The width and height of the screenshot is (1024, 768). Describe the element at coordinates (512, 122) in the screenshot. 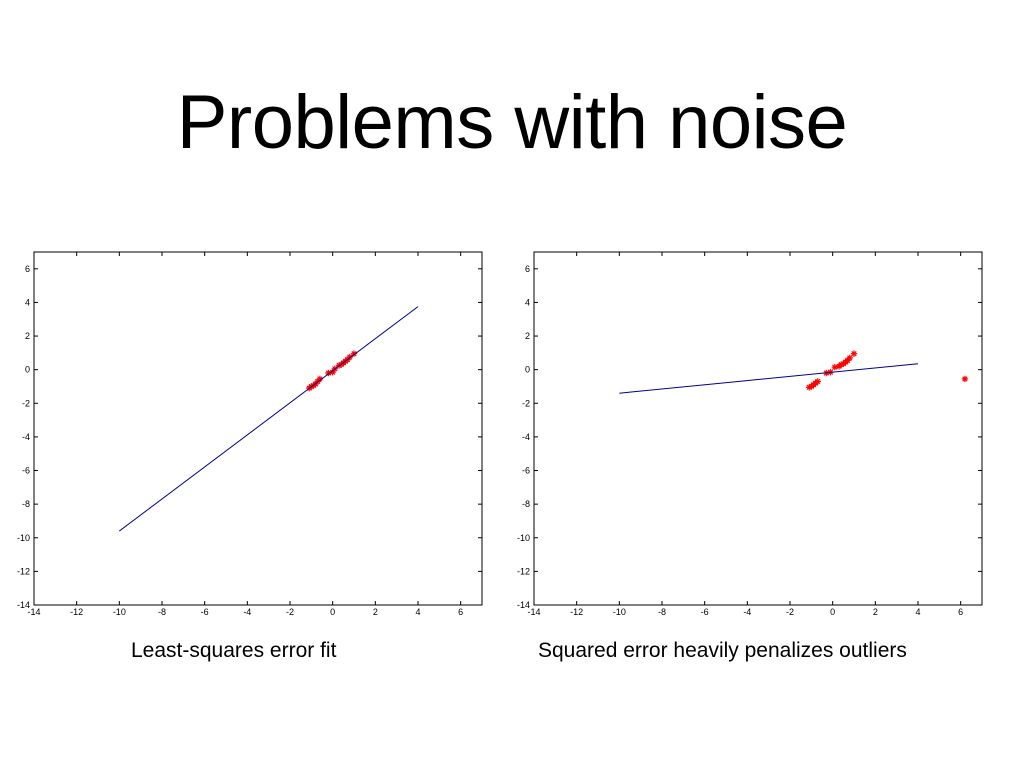

I see `slide-title: Problems with noise` at that location.